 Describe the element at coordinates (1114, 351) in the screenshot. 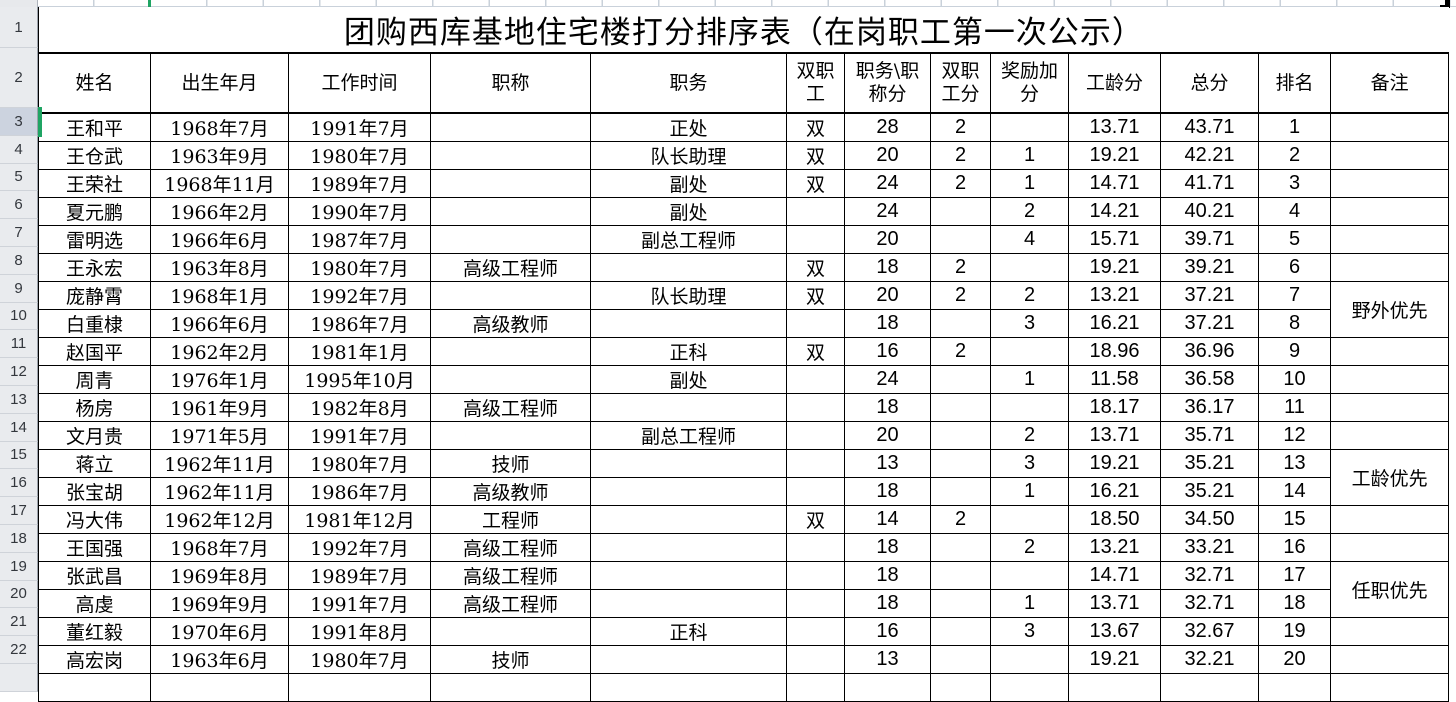

I see `cell-seniority: 18.96` at that location.